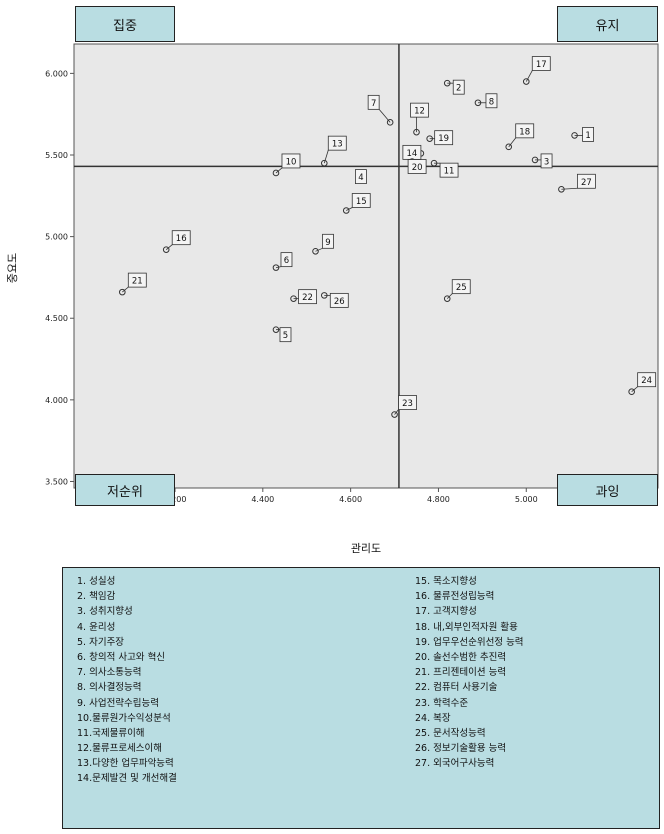 This screenshot has width=664, height=834. Describe the element at coordinates (59, 277) in the screenshot. I see `y-axis: 3.500 4.000 4.500 5.000 5.500 6.000` at that location.